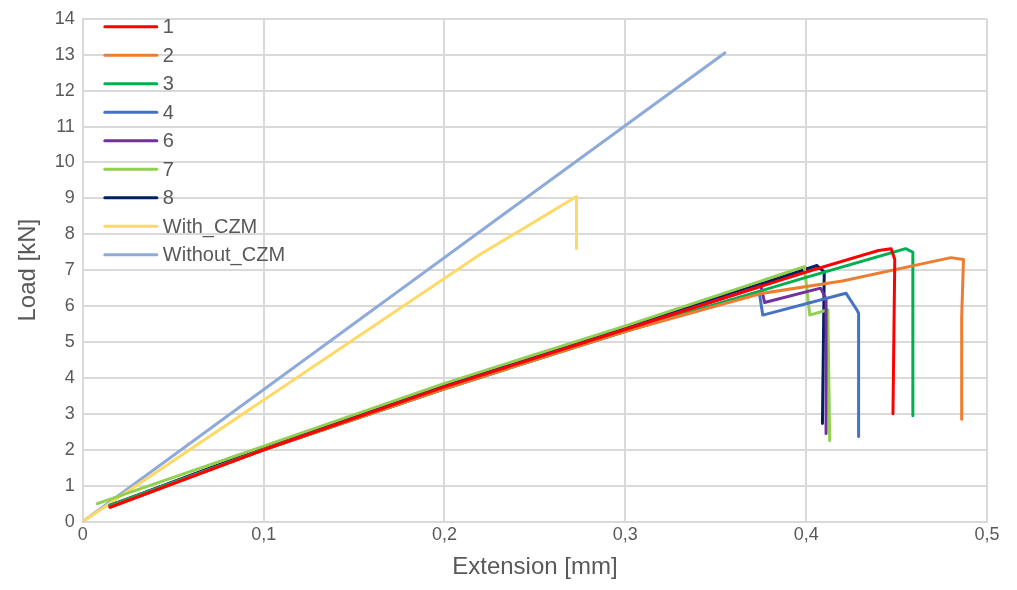  Describe the element at coordinates (69, 305) in the screenshot. I see `y-tick-label: 6` at that location.